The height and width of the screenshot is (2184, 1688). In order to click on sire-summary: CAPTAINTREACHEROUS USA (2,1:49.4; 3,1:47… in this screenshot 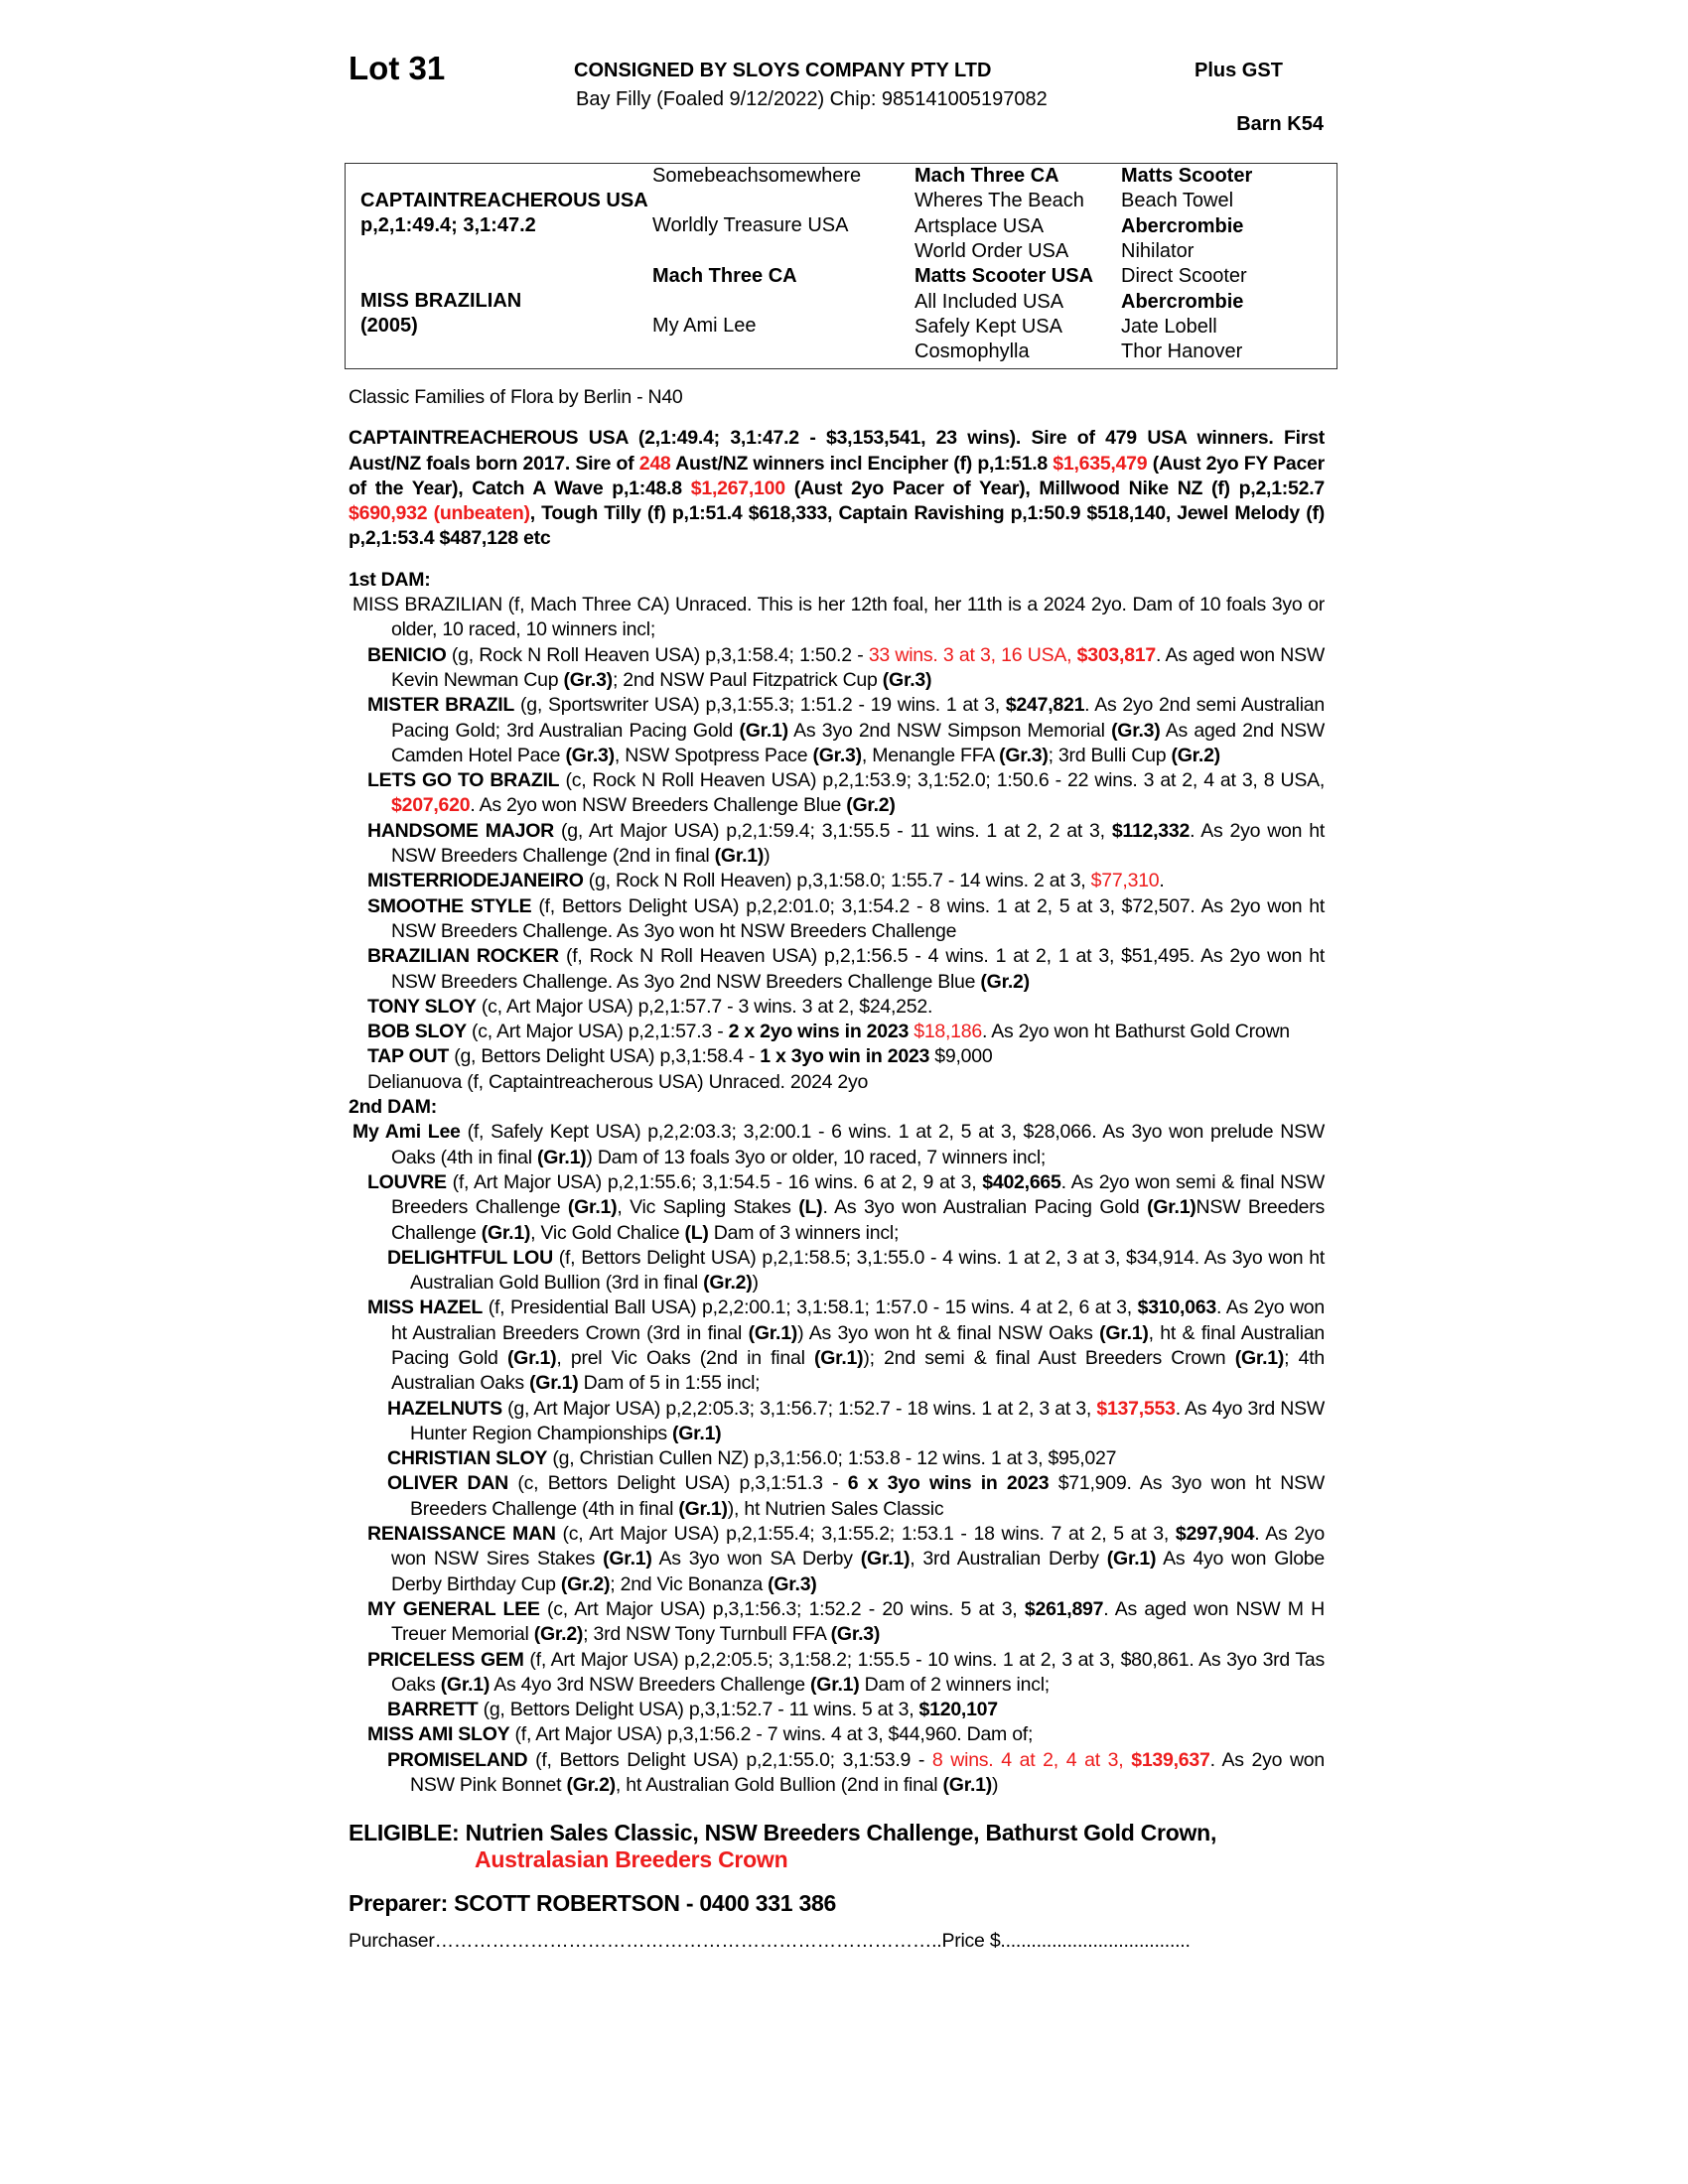, I will do `click(837, 488)`.